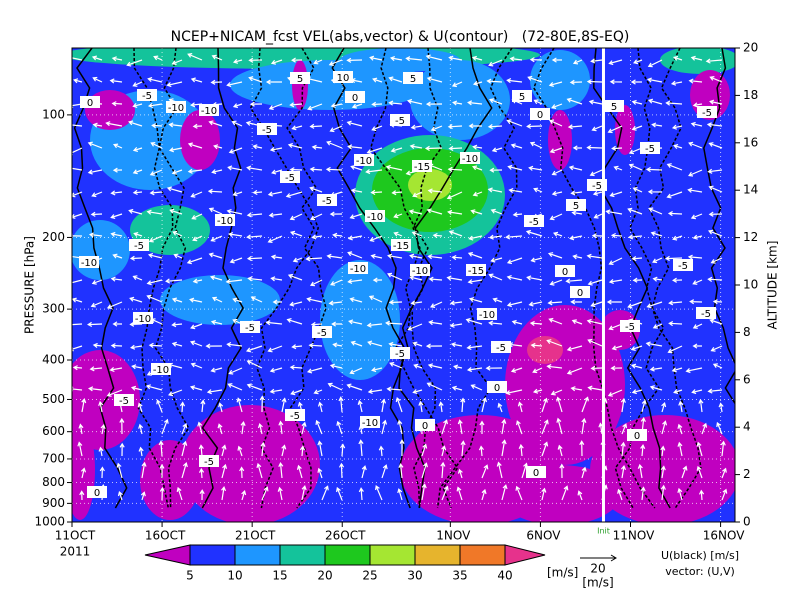  I want to click on y2-tick-label: 18, so click(750, 95).